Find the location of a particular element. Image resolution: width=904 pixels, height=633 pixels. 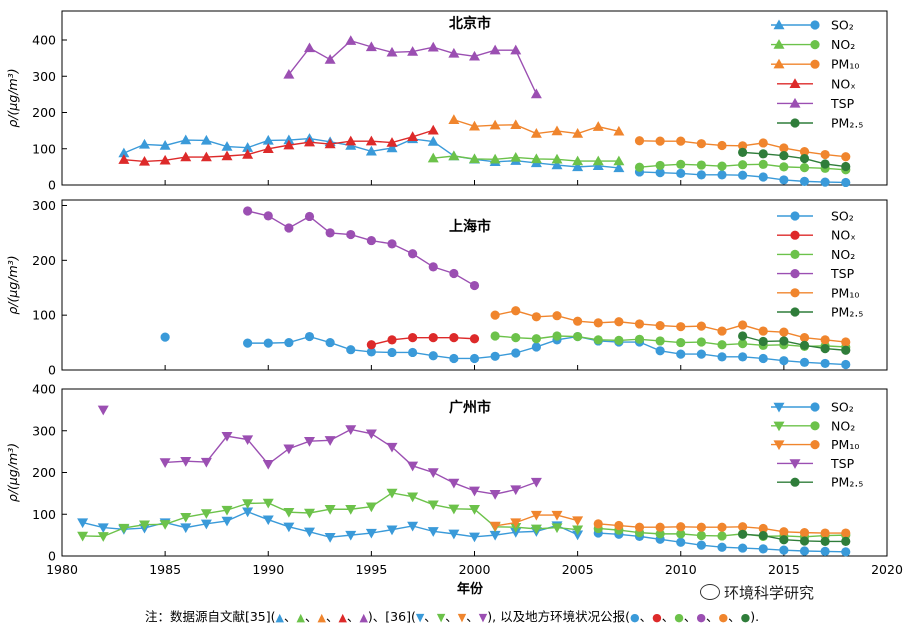

watermark: 环境科学研究 is located at coordinates (757, 592).